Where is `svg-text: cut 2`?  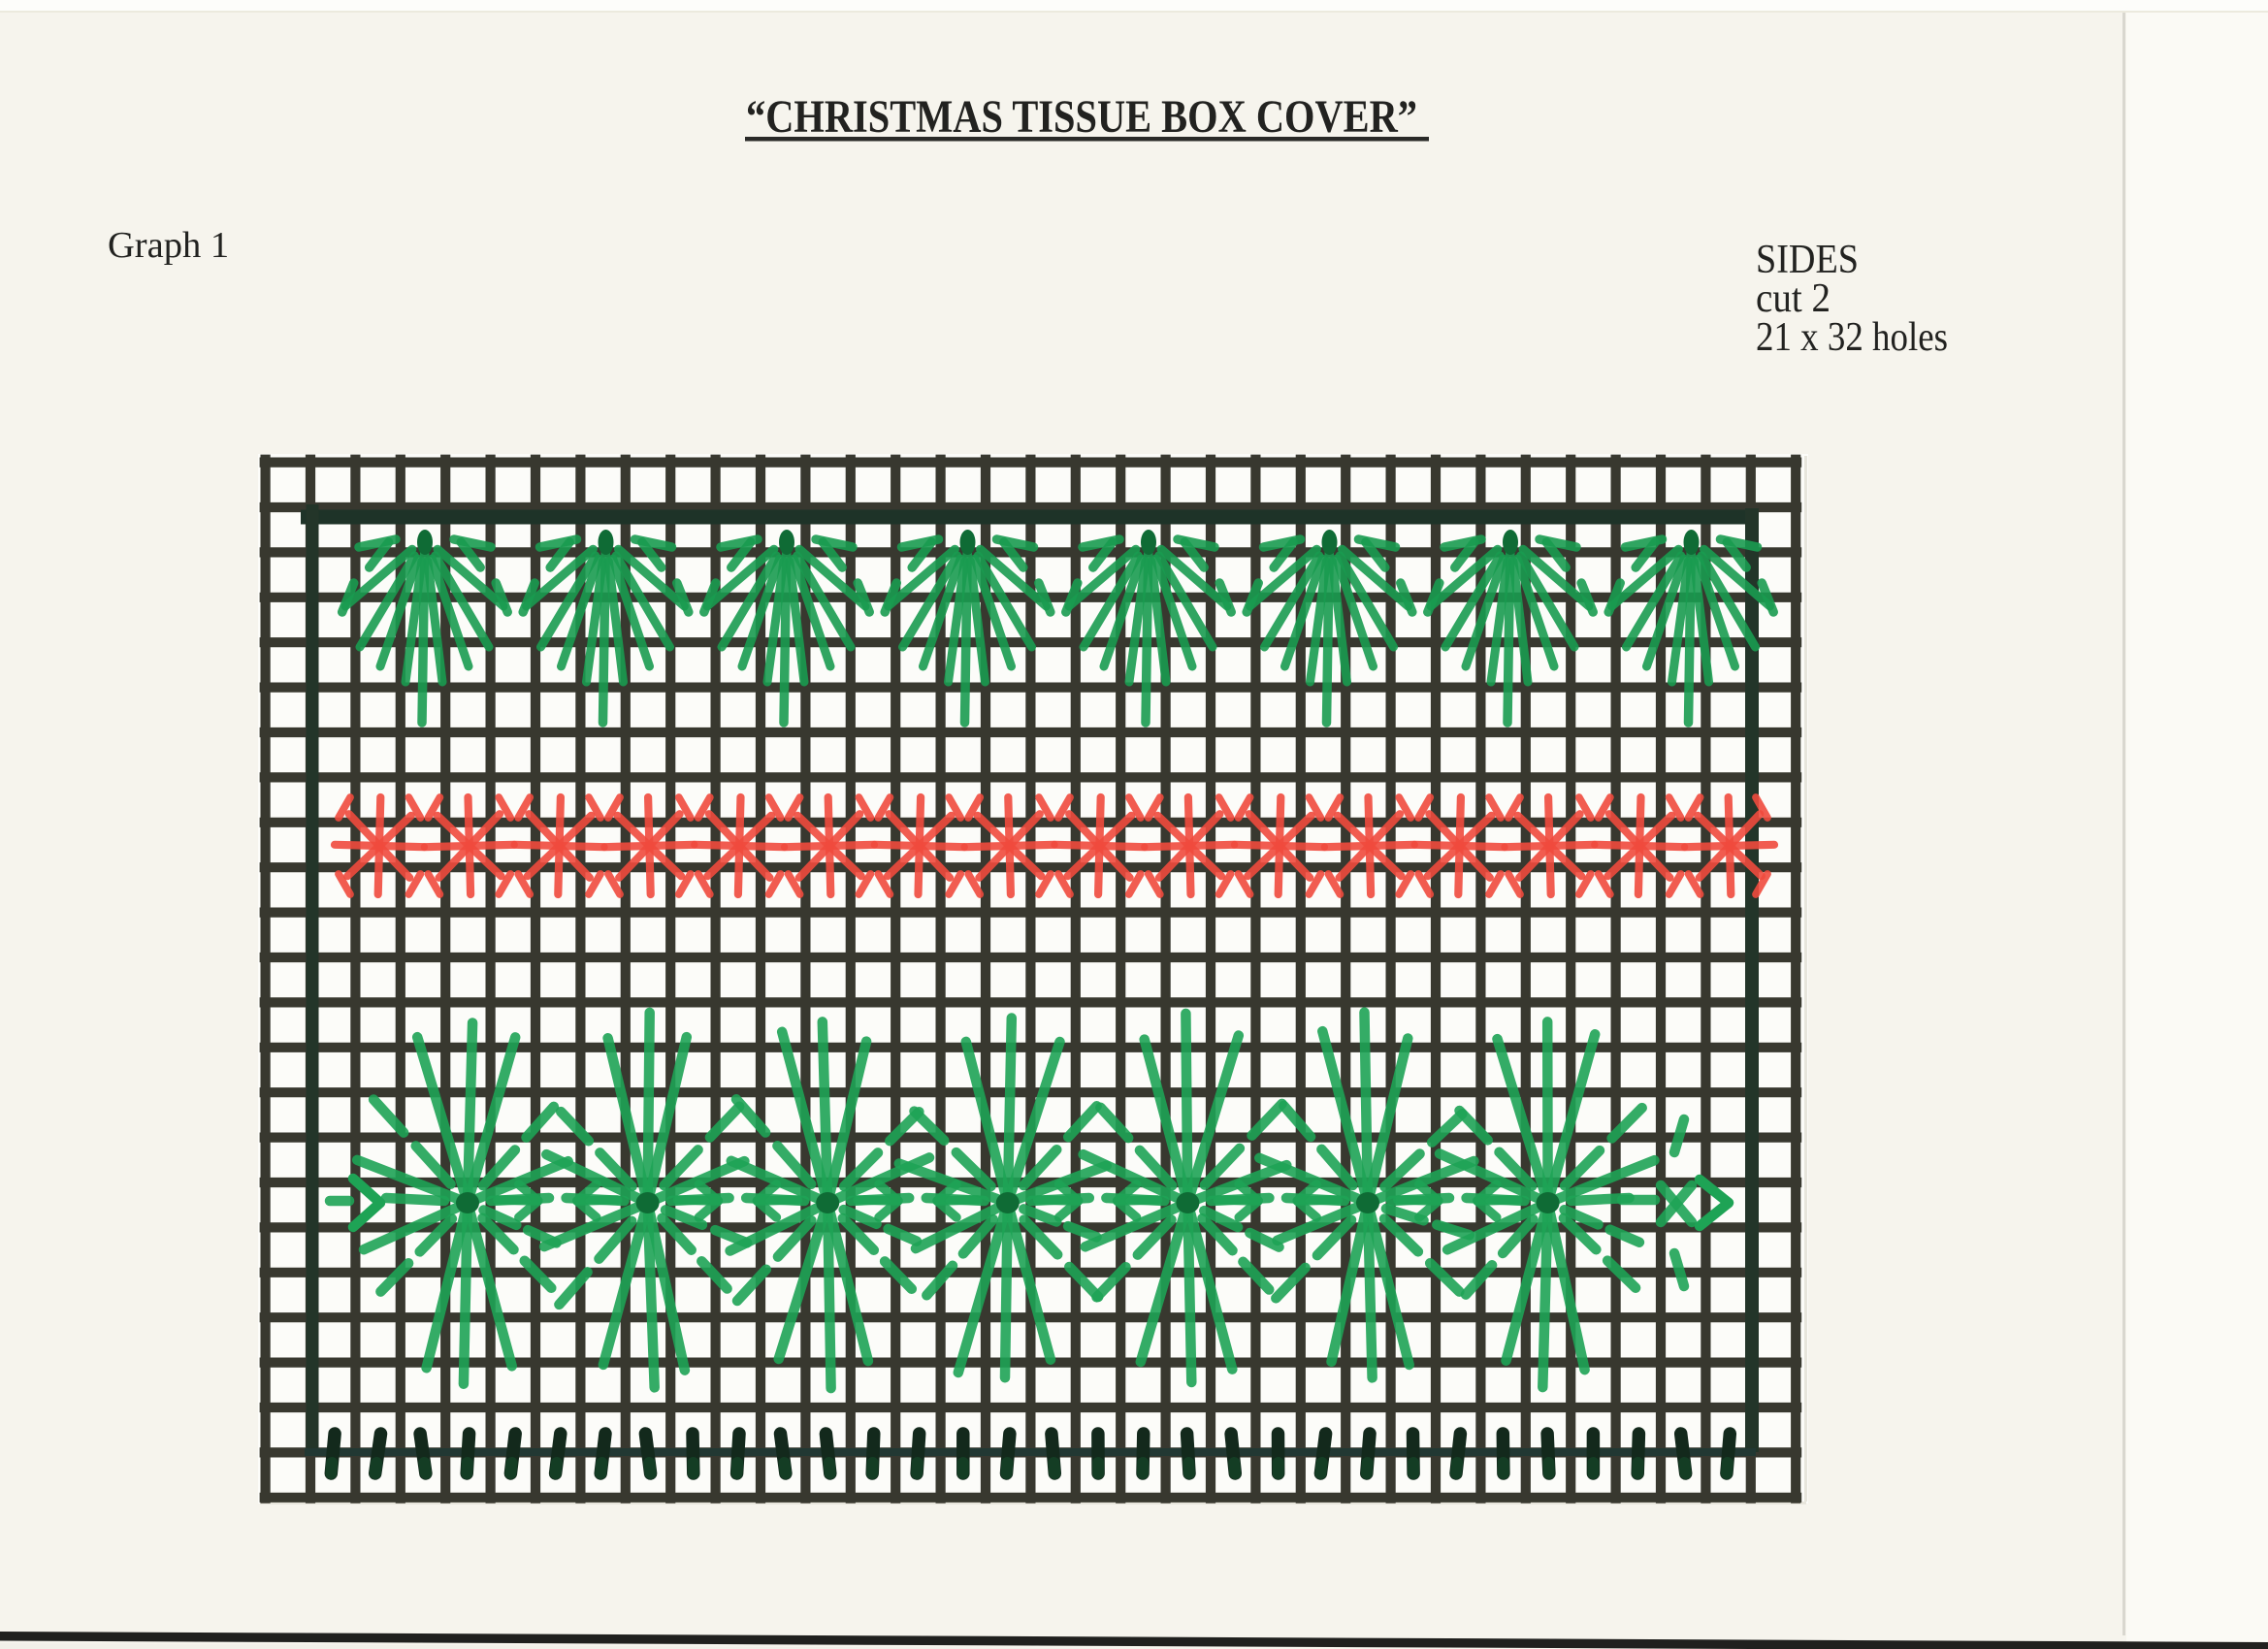 svg-text: cut 2 is located at coordinates (1793, 298).